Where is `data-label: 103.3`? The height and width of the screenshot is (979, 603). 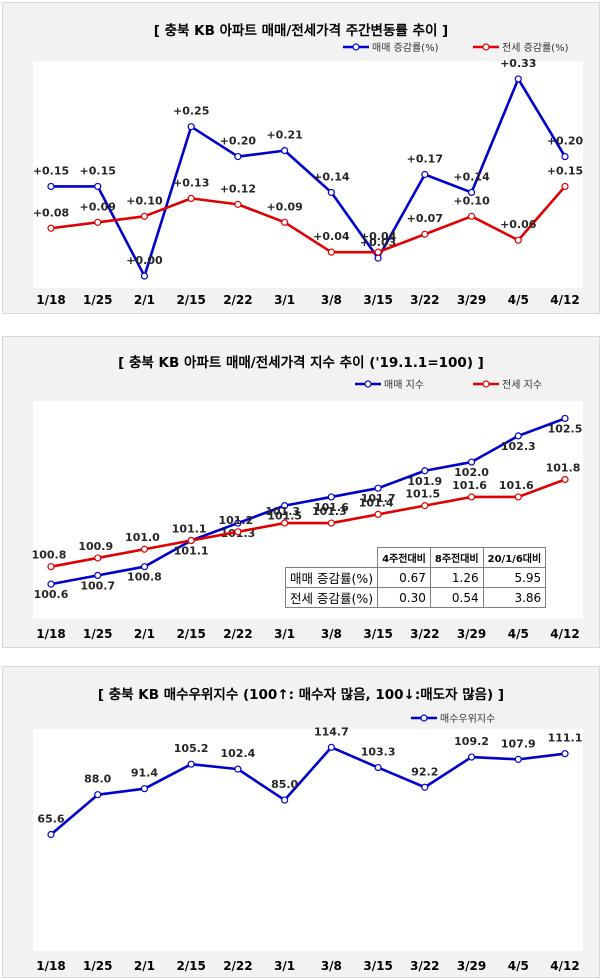
data-label: 103.3 is located at coordinates (378, 752).